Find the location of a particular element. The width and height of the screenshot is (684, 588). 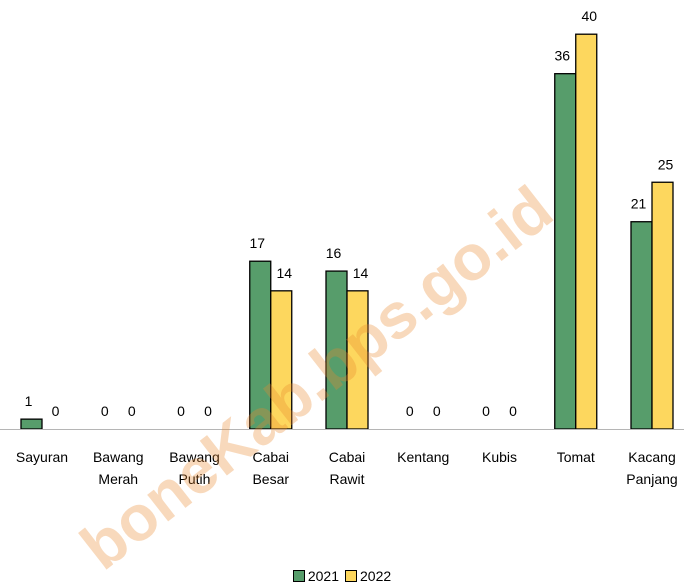

legend: 2021 2022 is located at coordinates (342, 576).